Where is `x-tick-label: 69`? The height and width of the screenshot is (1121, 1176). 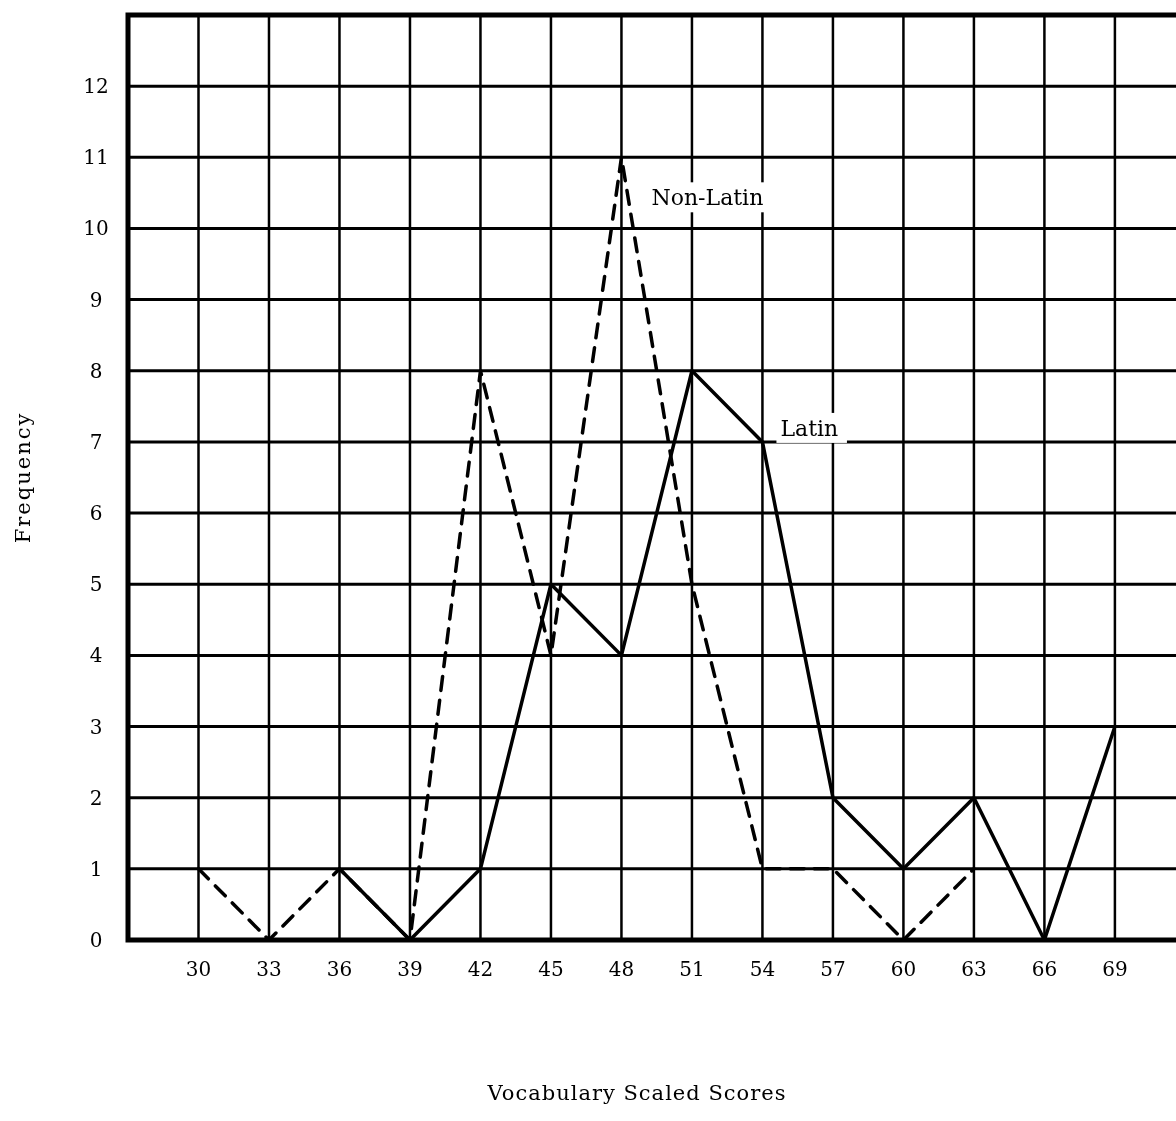
x-tick-label: 69 is located at coordinates (1115, 969).